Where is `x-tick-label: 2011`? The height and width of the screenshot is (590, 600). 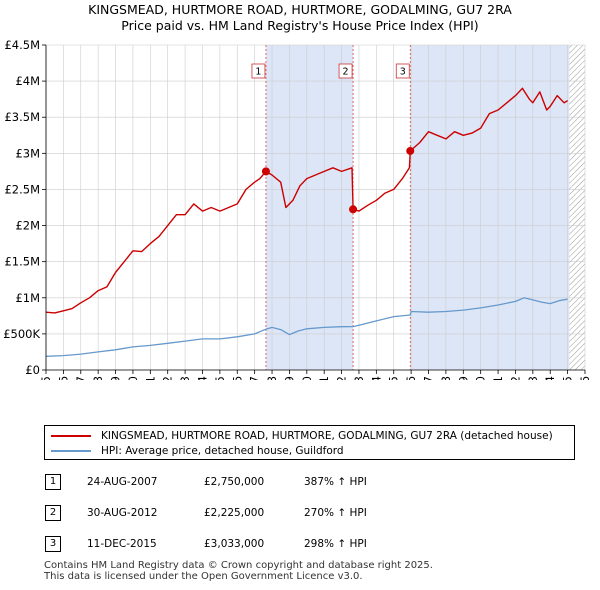
x-tick-label: 2011 is located at coordinates (324, 378).